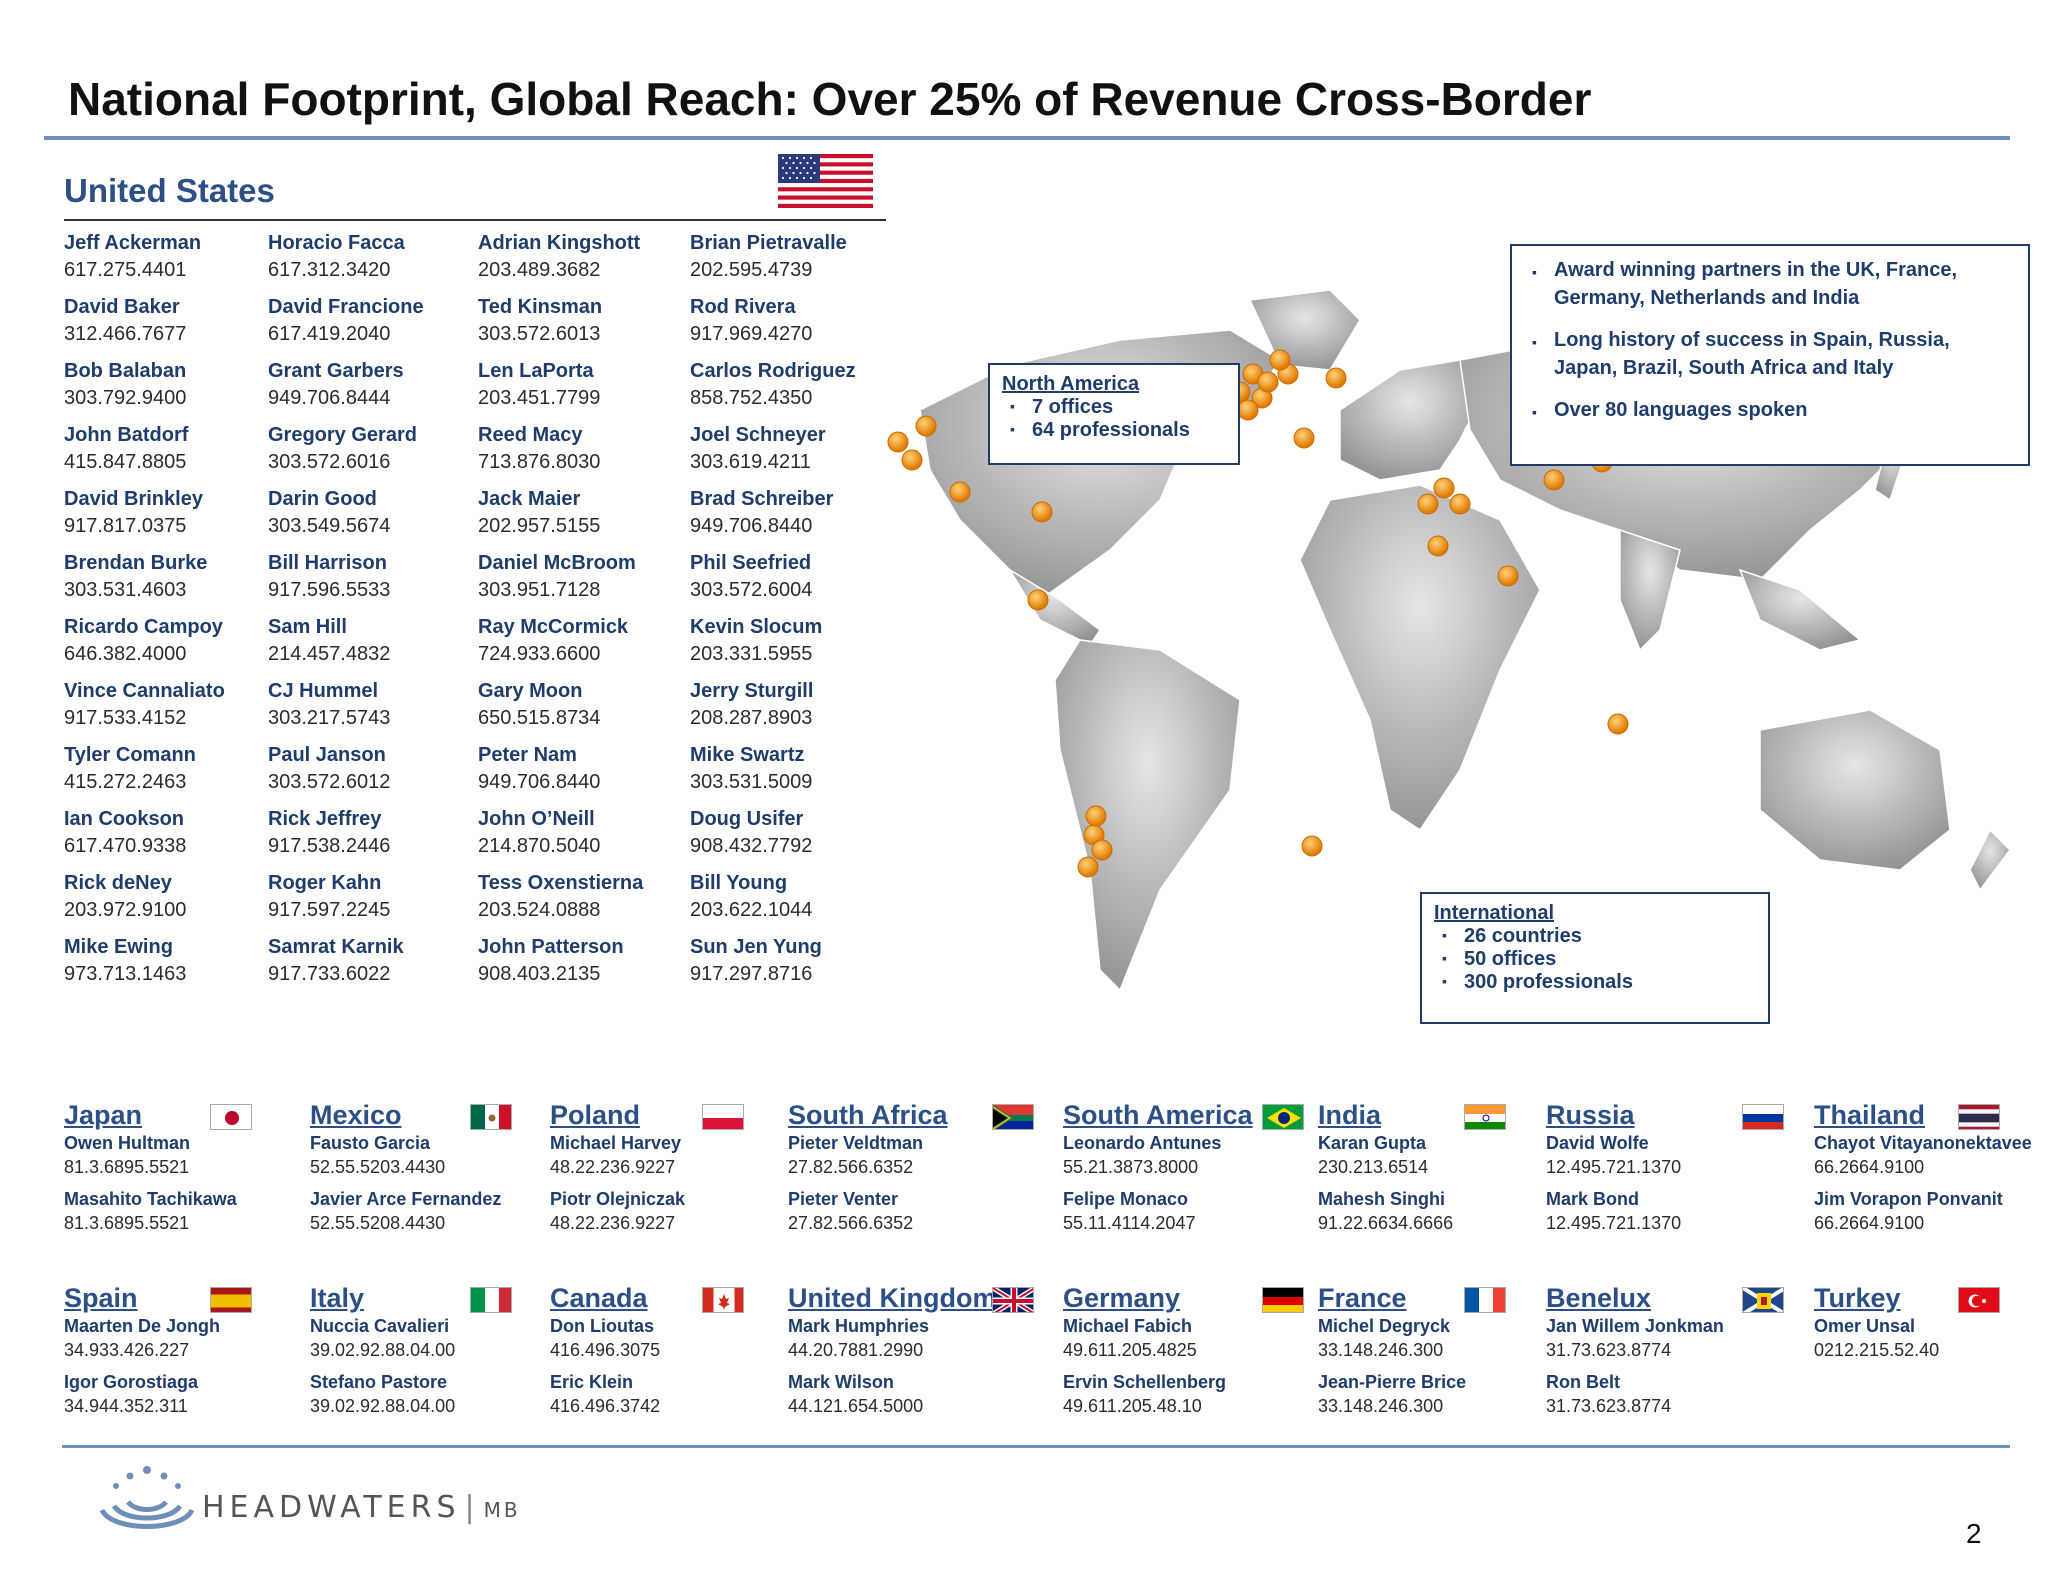  Describe the element at coordinates (126, 1406) in the screenshot. I see `contact-phone: 34.944.352.311` at that location.